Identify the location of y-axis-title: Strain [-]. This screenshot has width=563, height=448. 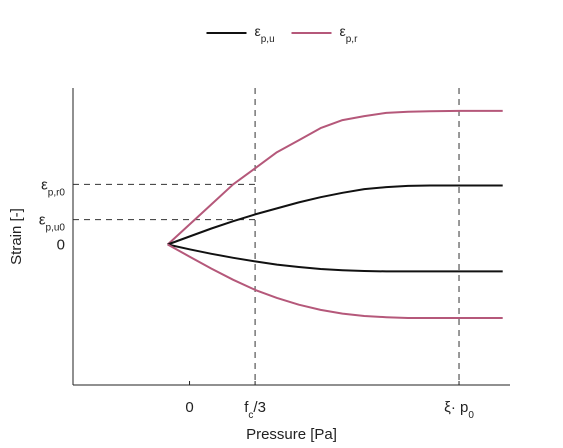
(16, 236).